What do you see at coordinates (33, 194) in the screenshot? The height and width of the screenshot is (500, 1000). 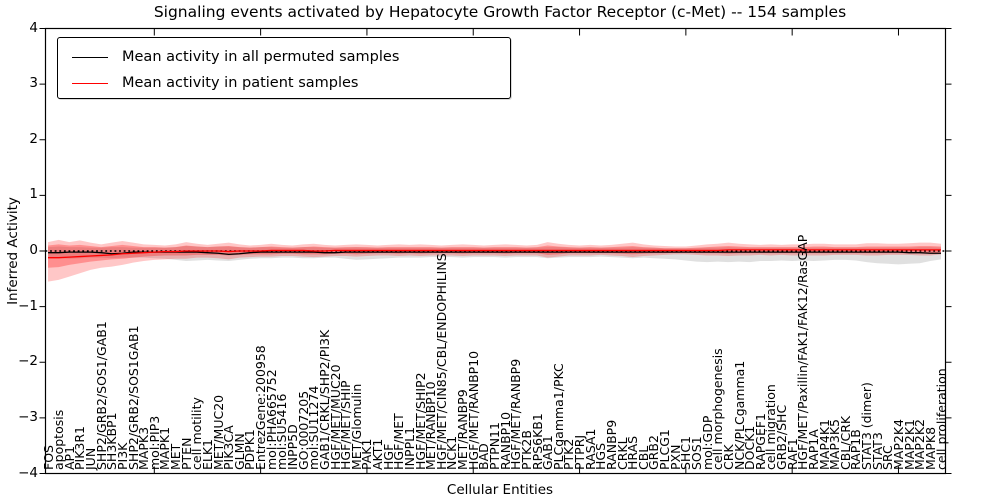 I see `y-tick-label: 1` at bounding box center [33, 194].